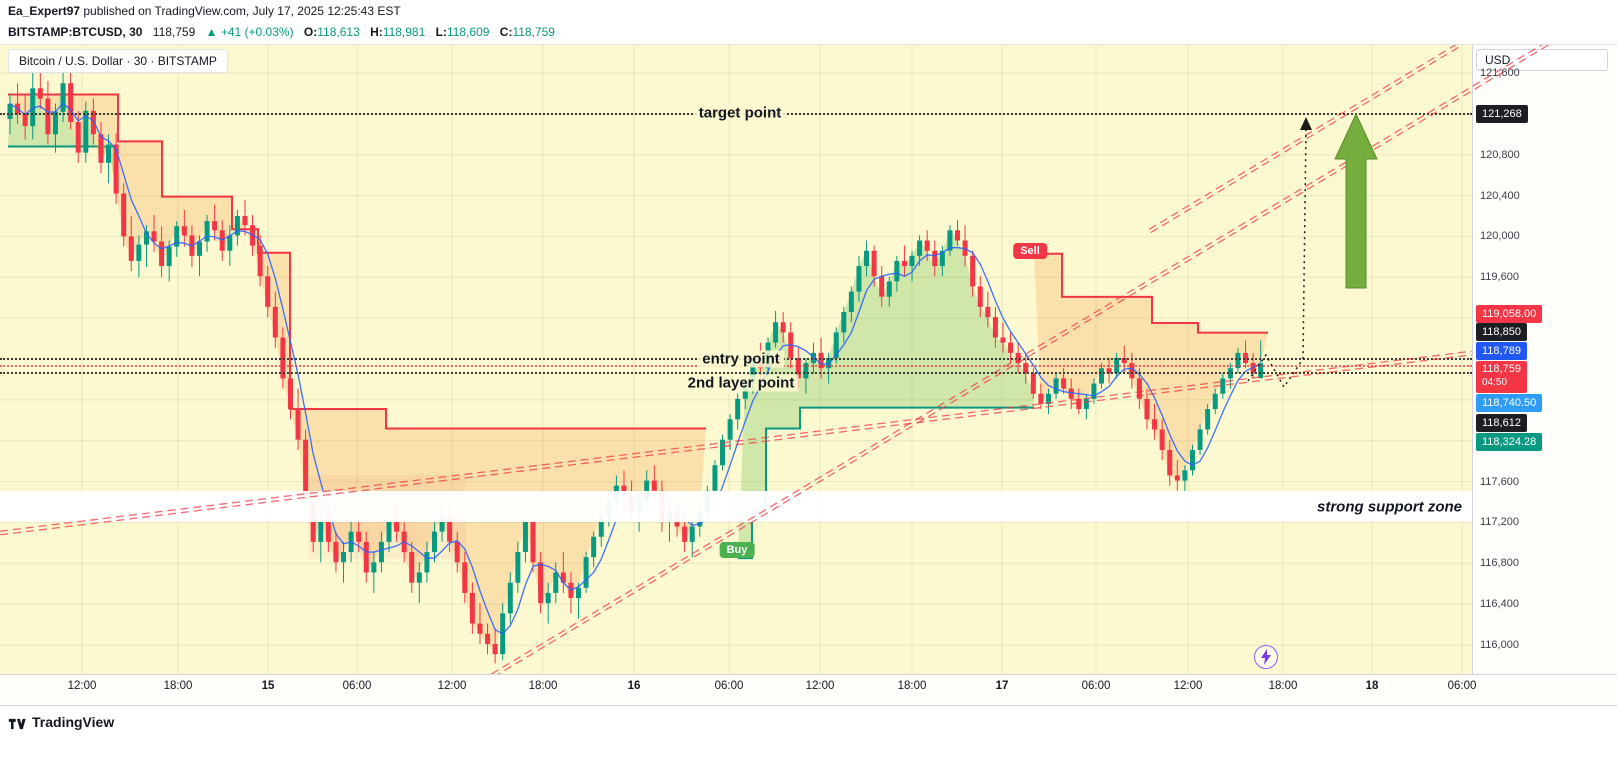 The height and width of the screenshot is (759, 1617). Describe the element at coordinates (808, 732) in the screenshot. I see `footer-bar: TradingView` at that location.